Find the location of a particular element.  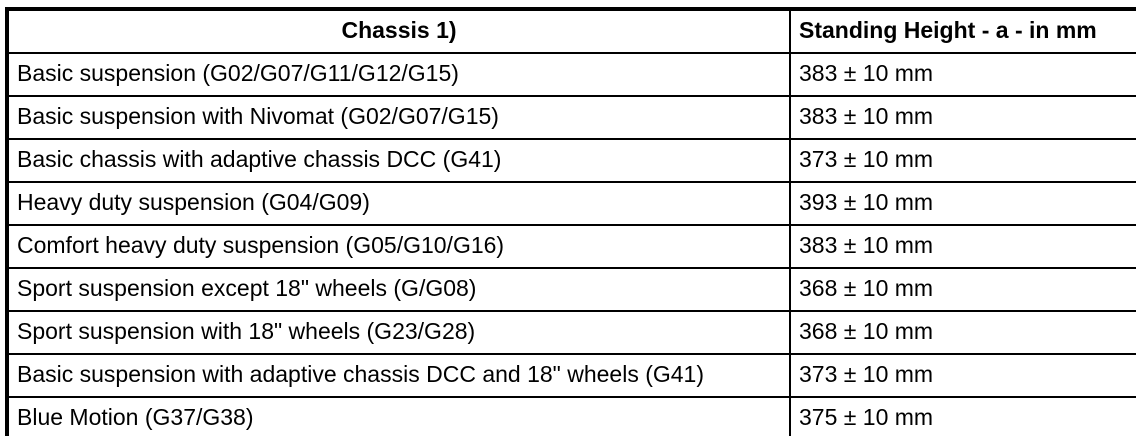

header-row: Chassis 1) Standing Height - a - in mm is located at coordinates (571, 31).